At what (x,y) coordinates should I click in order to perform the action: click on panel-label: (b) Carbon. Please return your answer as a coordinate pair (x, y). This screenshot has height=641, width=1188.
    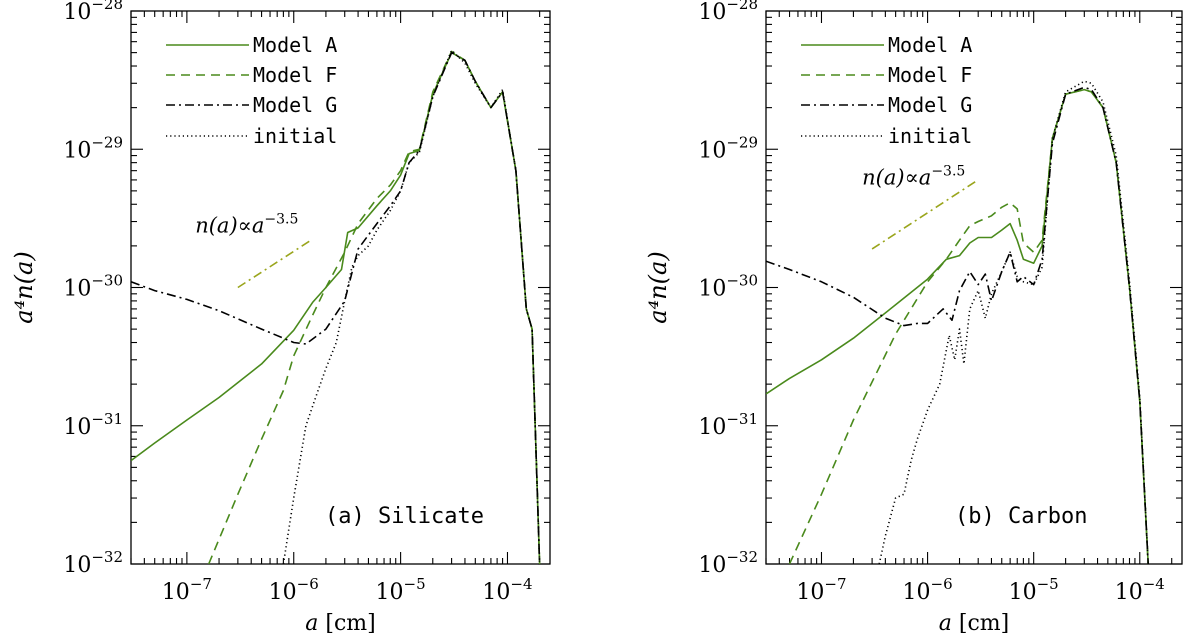
    Looking at the image, I should click on (1021, 516).